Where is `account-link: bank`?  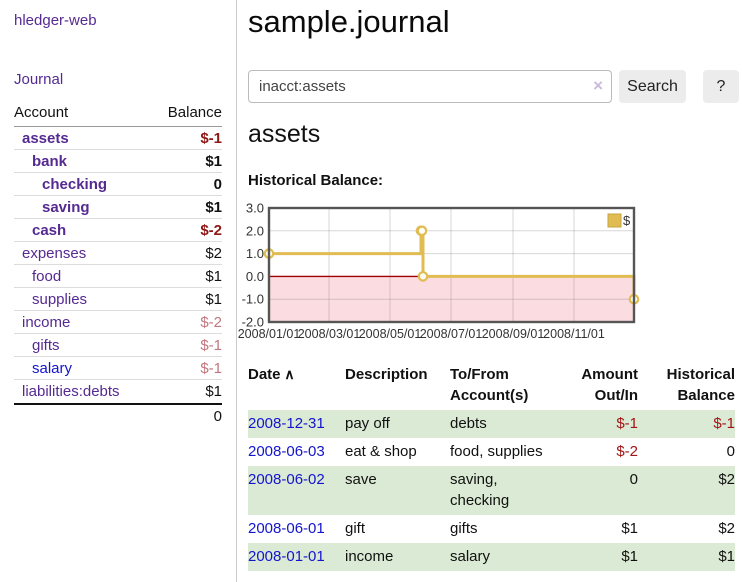 account-link: bank is located at coordinates (50, 161).